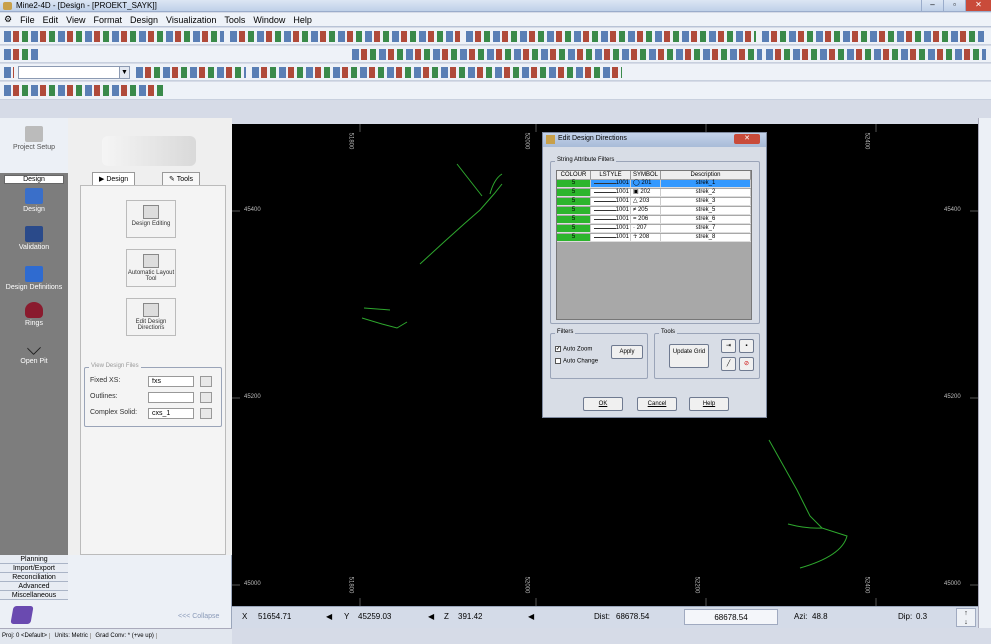  I want to click on nav-rings: Rings, so click(34, 314).